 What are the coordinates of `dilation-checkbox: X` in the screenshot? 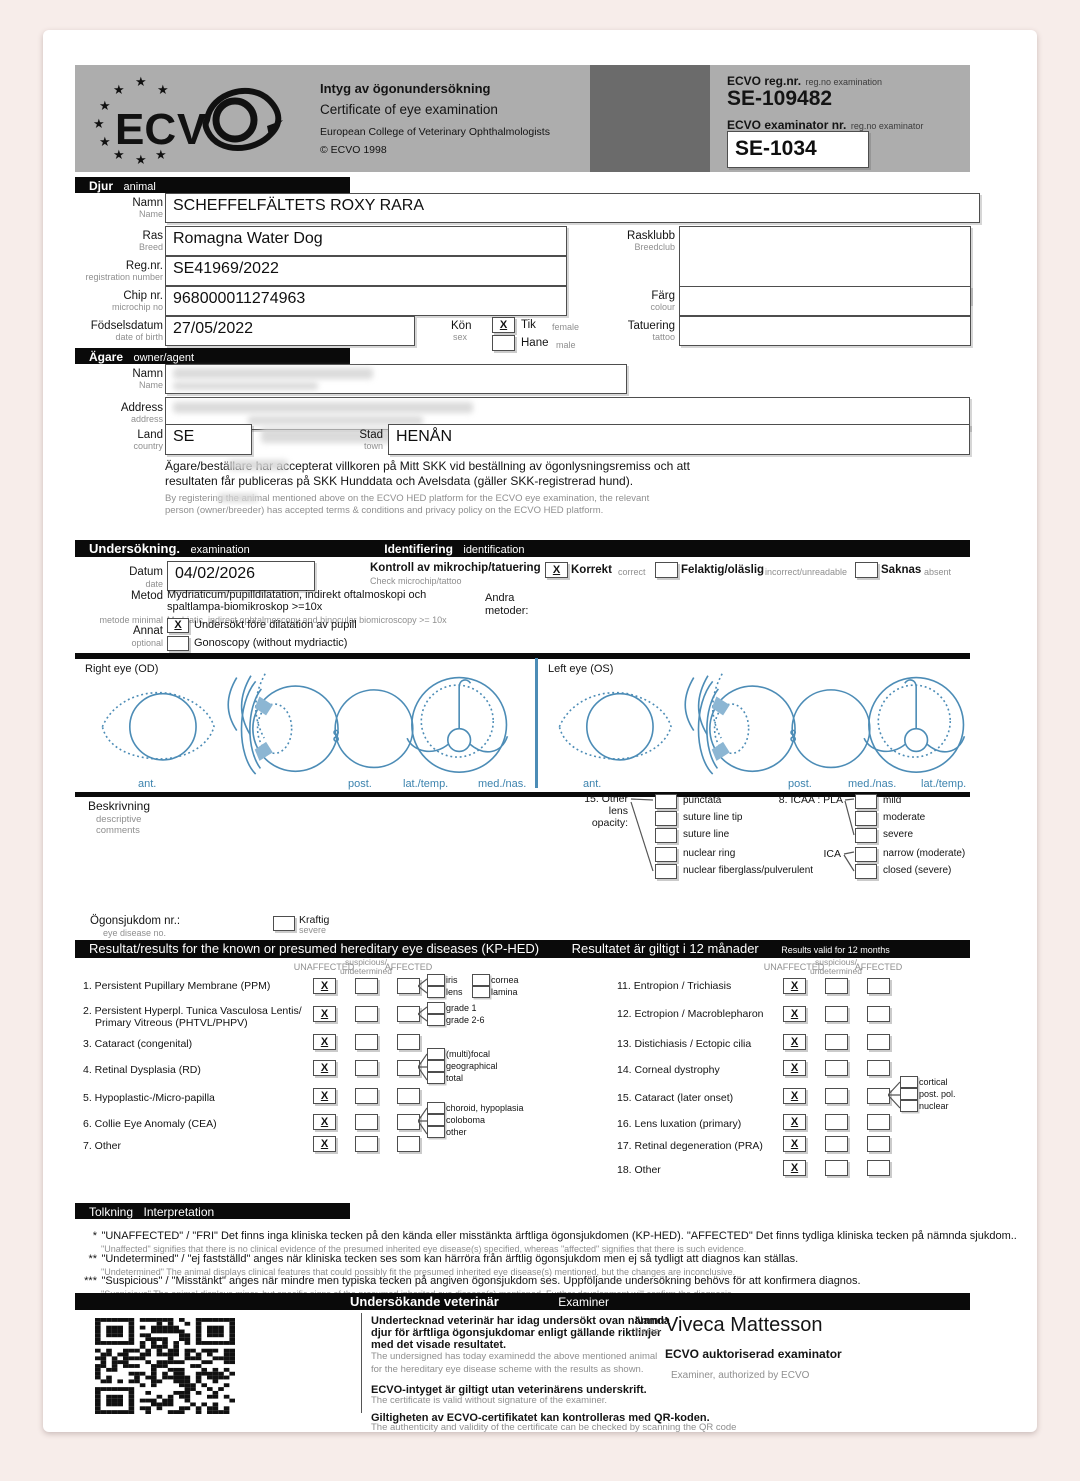 It's located at (178, 625).